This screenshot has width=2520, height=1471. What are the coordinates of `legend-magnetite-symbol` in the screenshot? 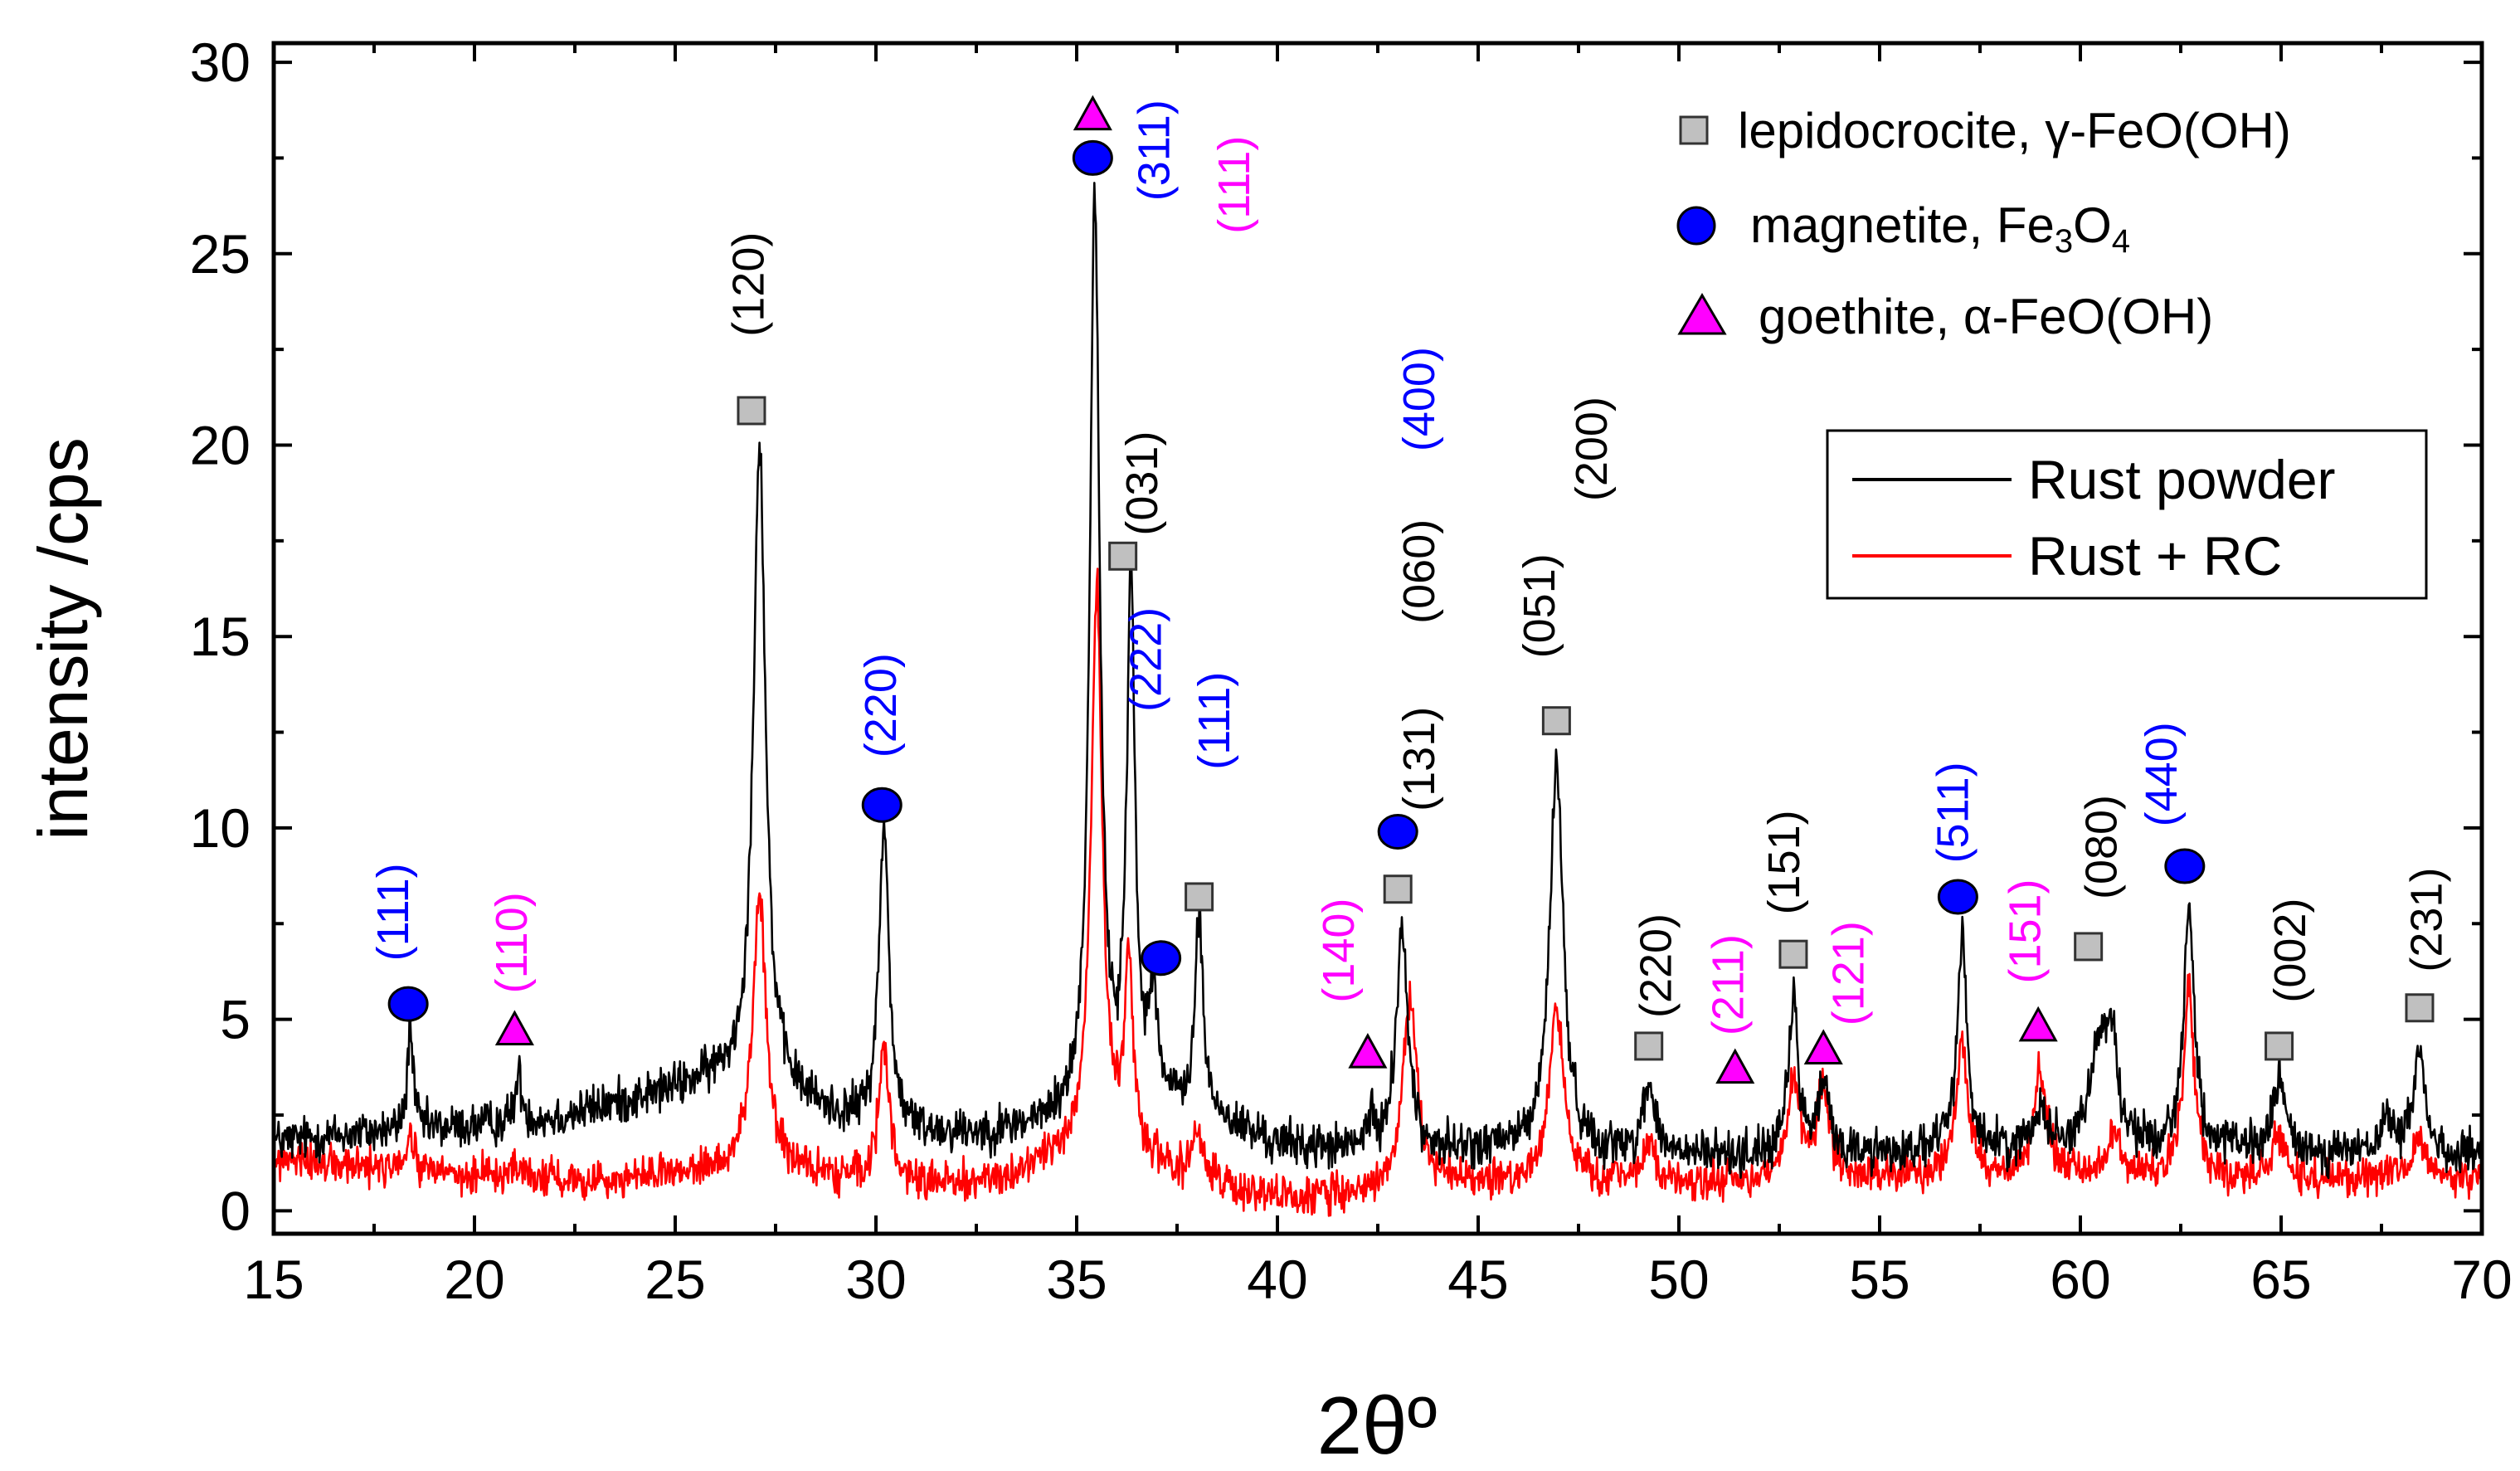 It's located at (1696, 226).